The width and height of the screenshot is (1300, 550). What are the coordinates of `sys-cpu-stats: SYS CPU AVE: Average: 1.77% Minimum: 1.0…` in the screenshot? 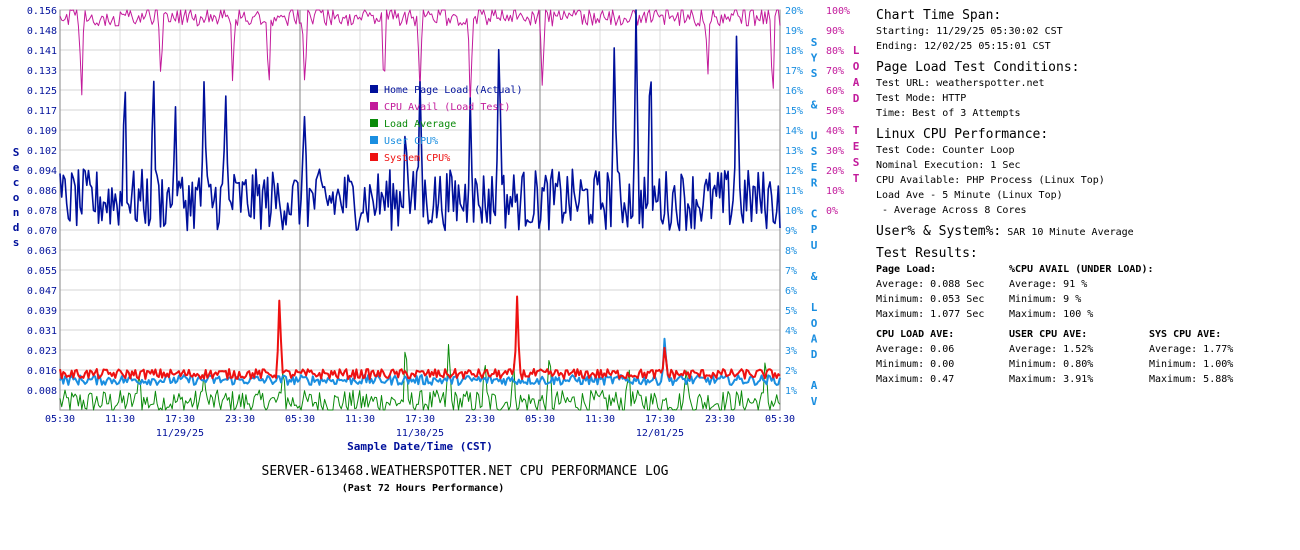 It's located at (1219, 357).